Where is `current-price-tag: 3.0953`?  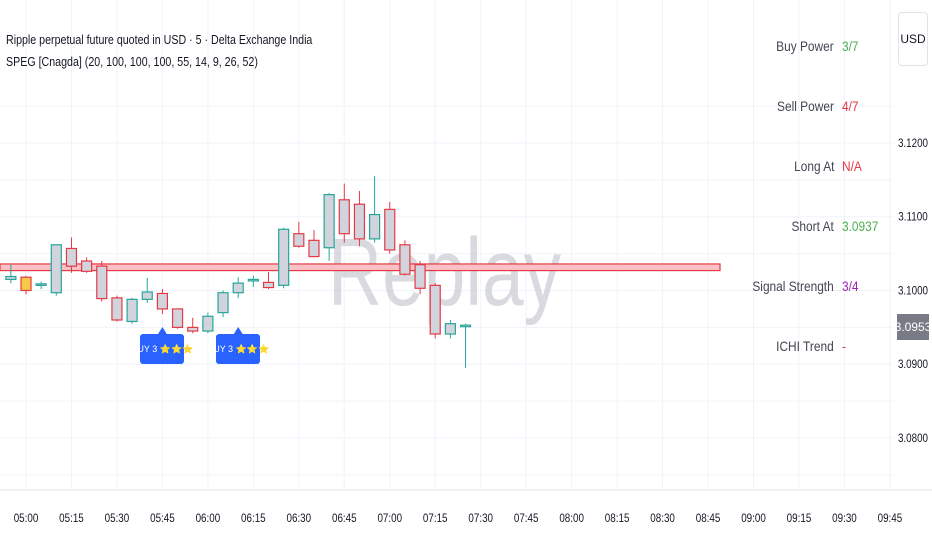
current-price-tag: 3.0953 is located at coordinates (913, 327).